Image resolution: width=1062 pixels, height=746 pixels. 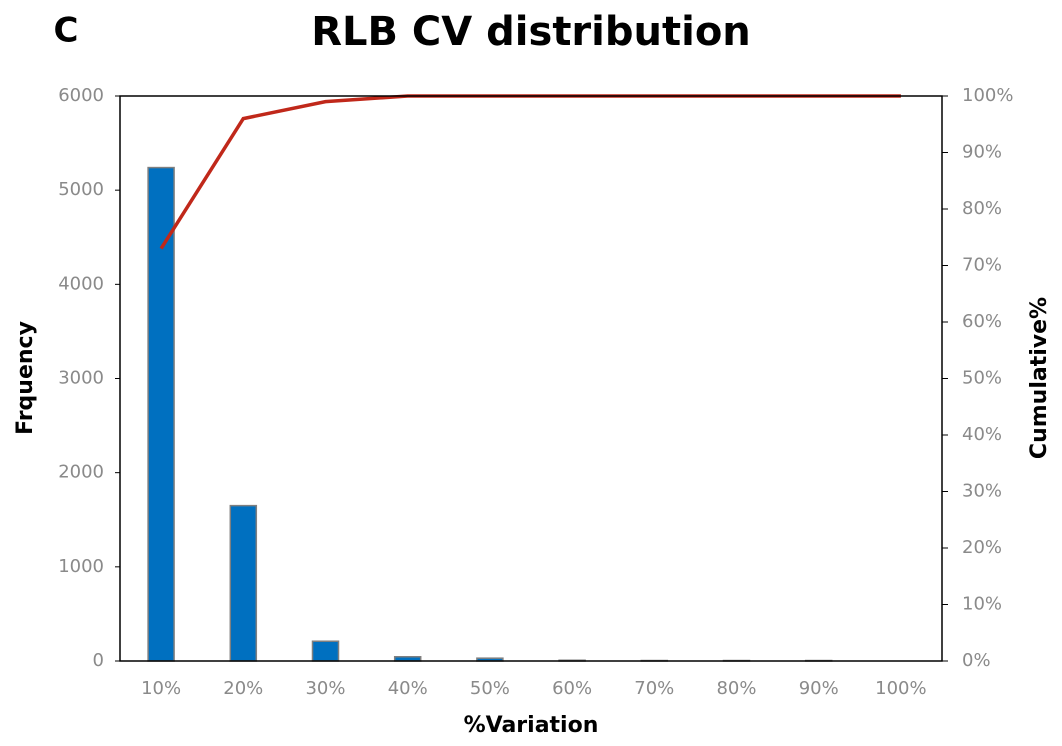 I want to click on y-tick-label: 4000, so click(x=81, y=283).